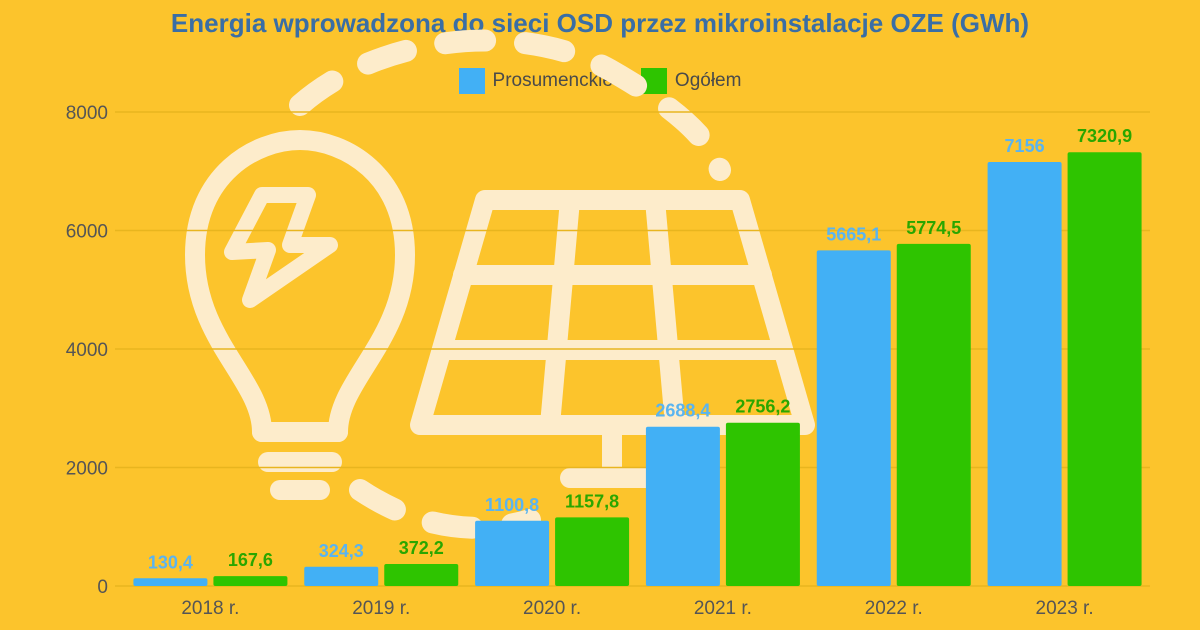 The image size is (1200, 630). What do you see at coordinates (552, 80) in the screenshot?
I see `legend-label-prosumenckie: Prosumenckie` at bounding box center [552, 80].